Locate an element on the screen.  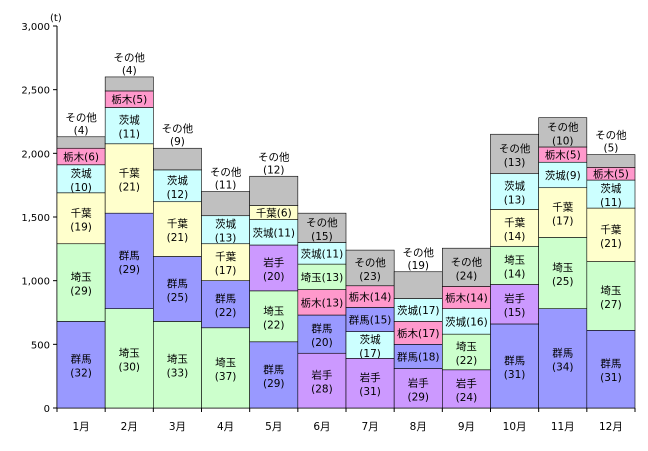
x-tick-label: 1月 is located at coordinates (80, 427).